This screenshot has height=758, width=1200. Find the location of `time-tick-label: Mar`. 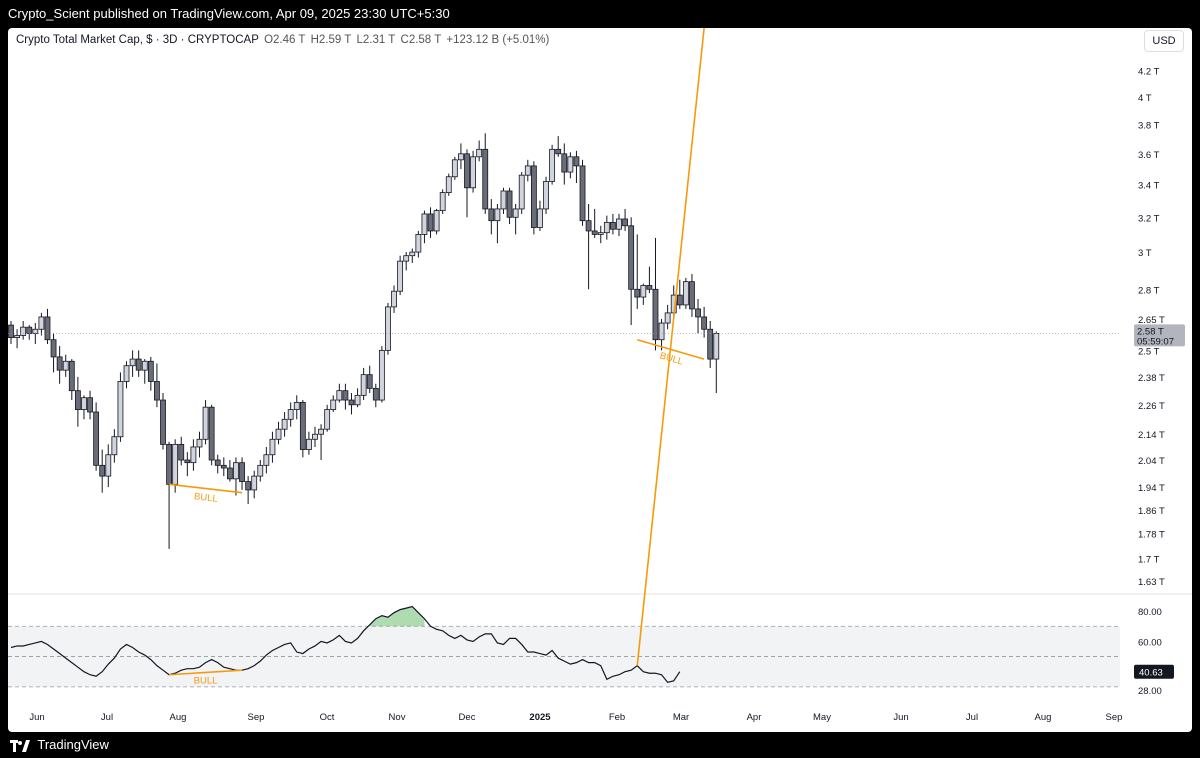

time-tick-label: Mar is located at coordinates (681, 717).